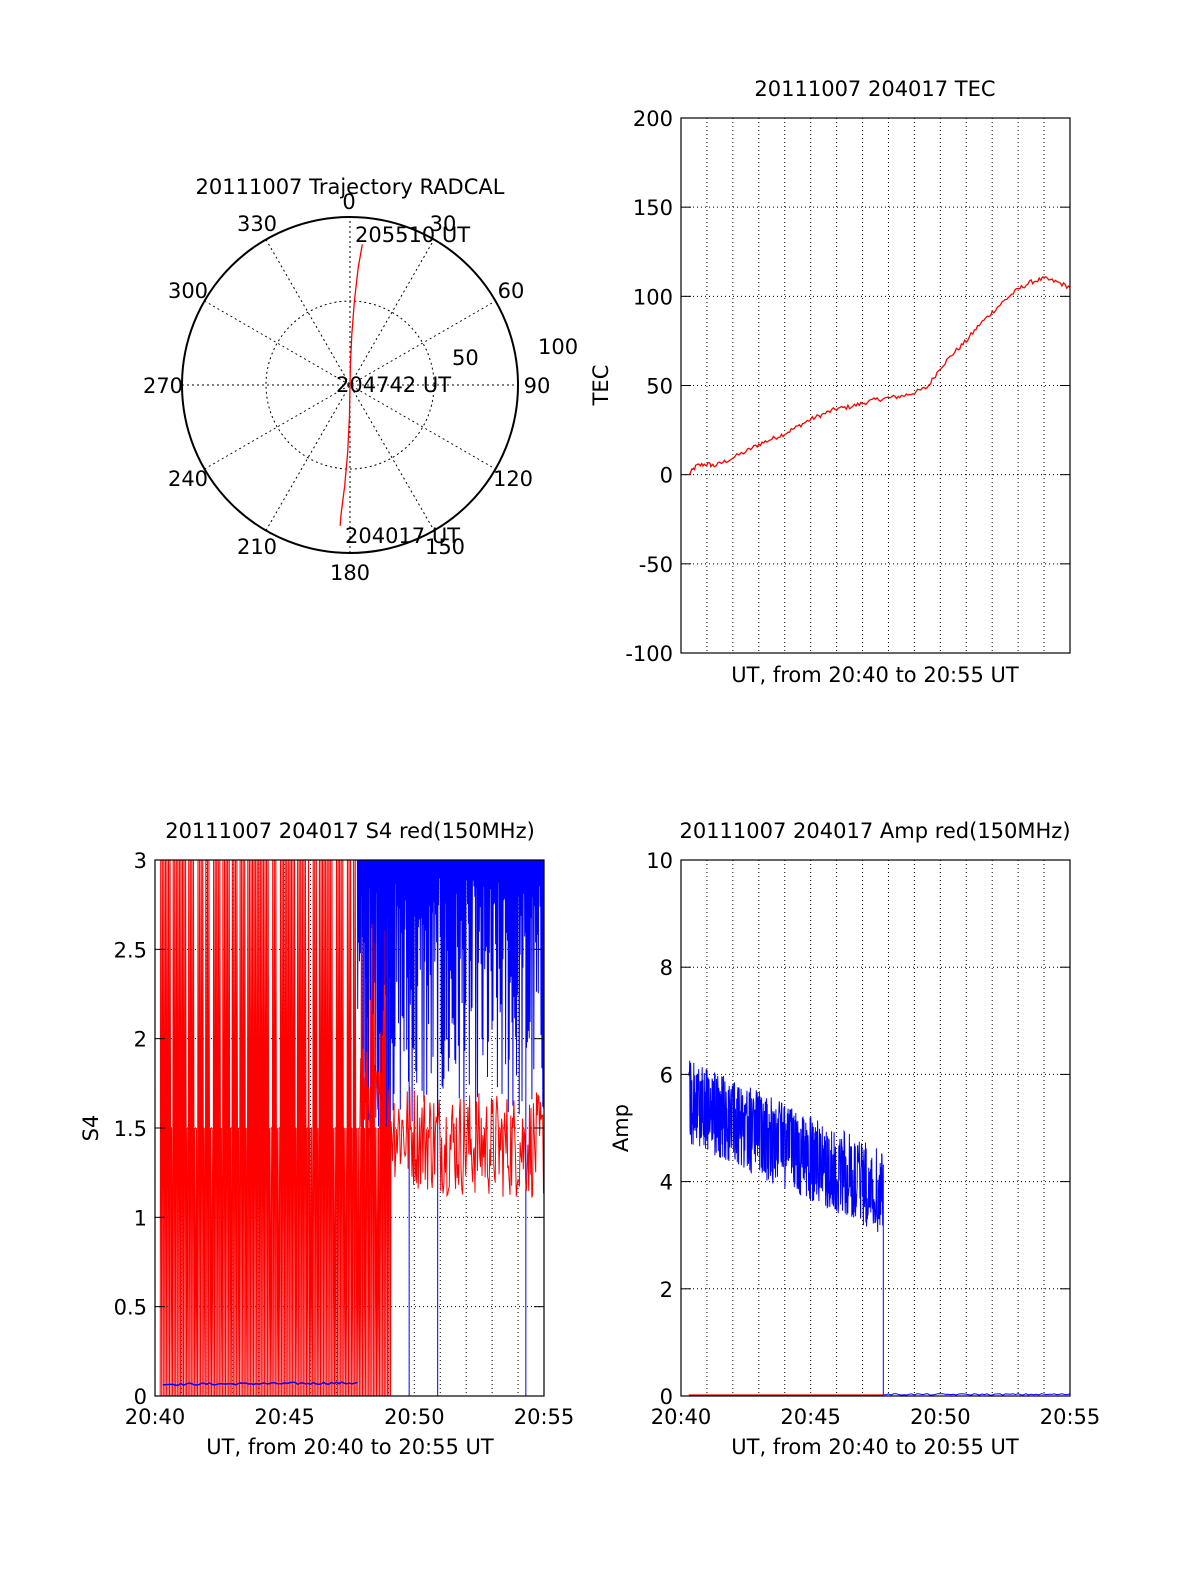  Describe the element at coordinates (649, 654) in the screenshot. I see `y-tick-label--100: -100` at that location.